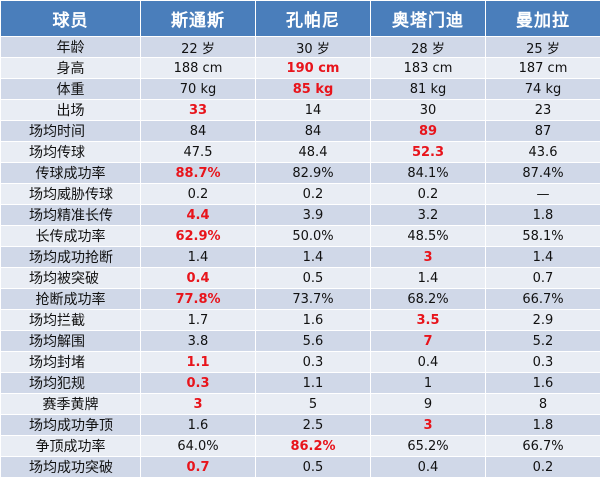  Describe the element at coordinates (198, 68) in the screenshot. I see `stat-cell: 188 cm` at that location.